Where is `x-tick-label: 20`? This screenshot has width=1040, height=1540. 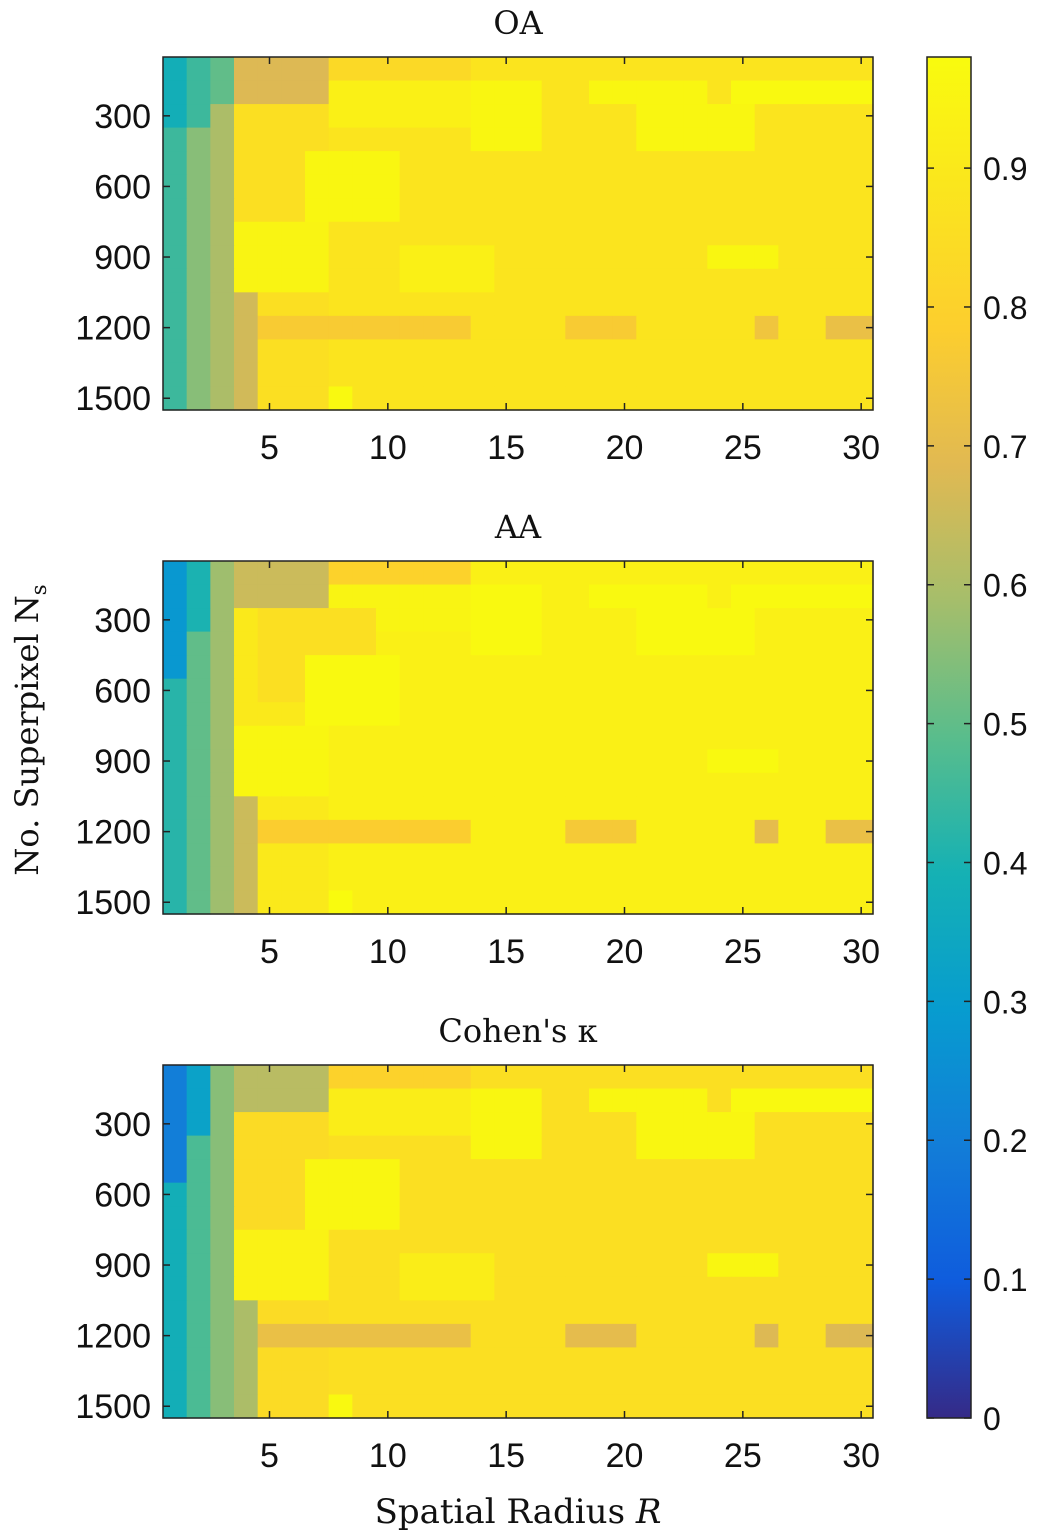
x-tick-label: 20 is located at coordinates (625, 952).